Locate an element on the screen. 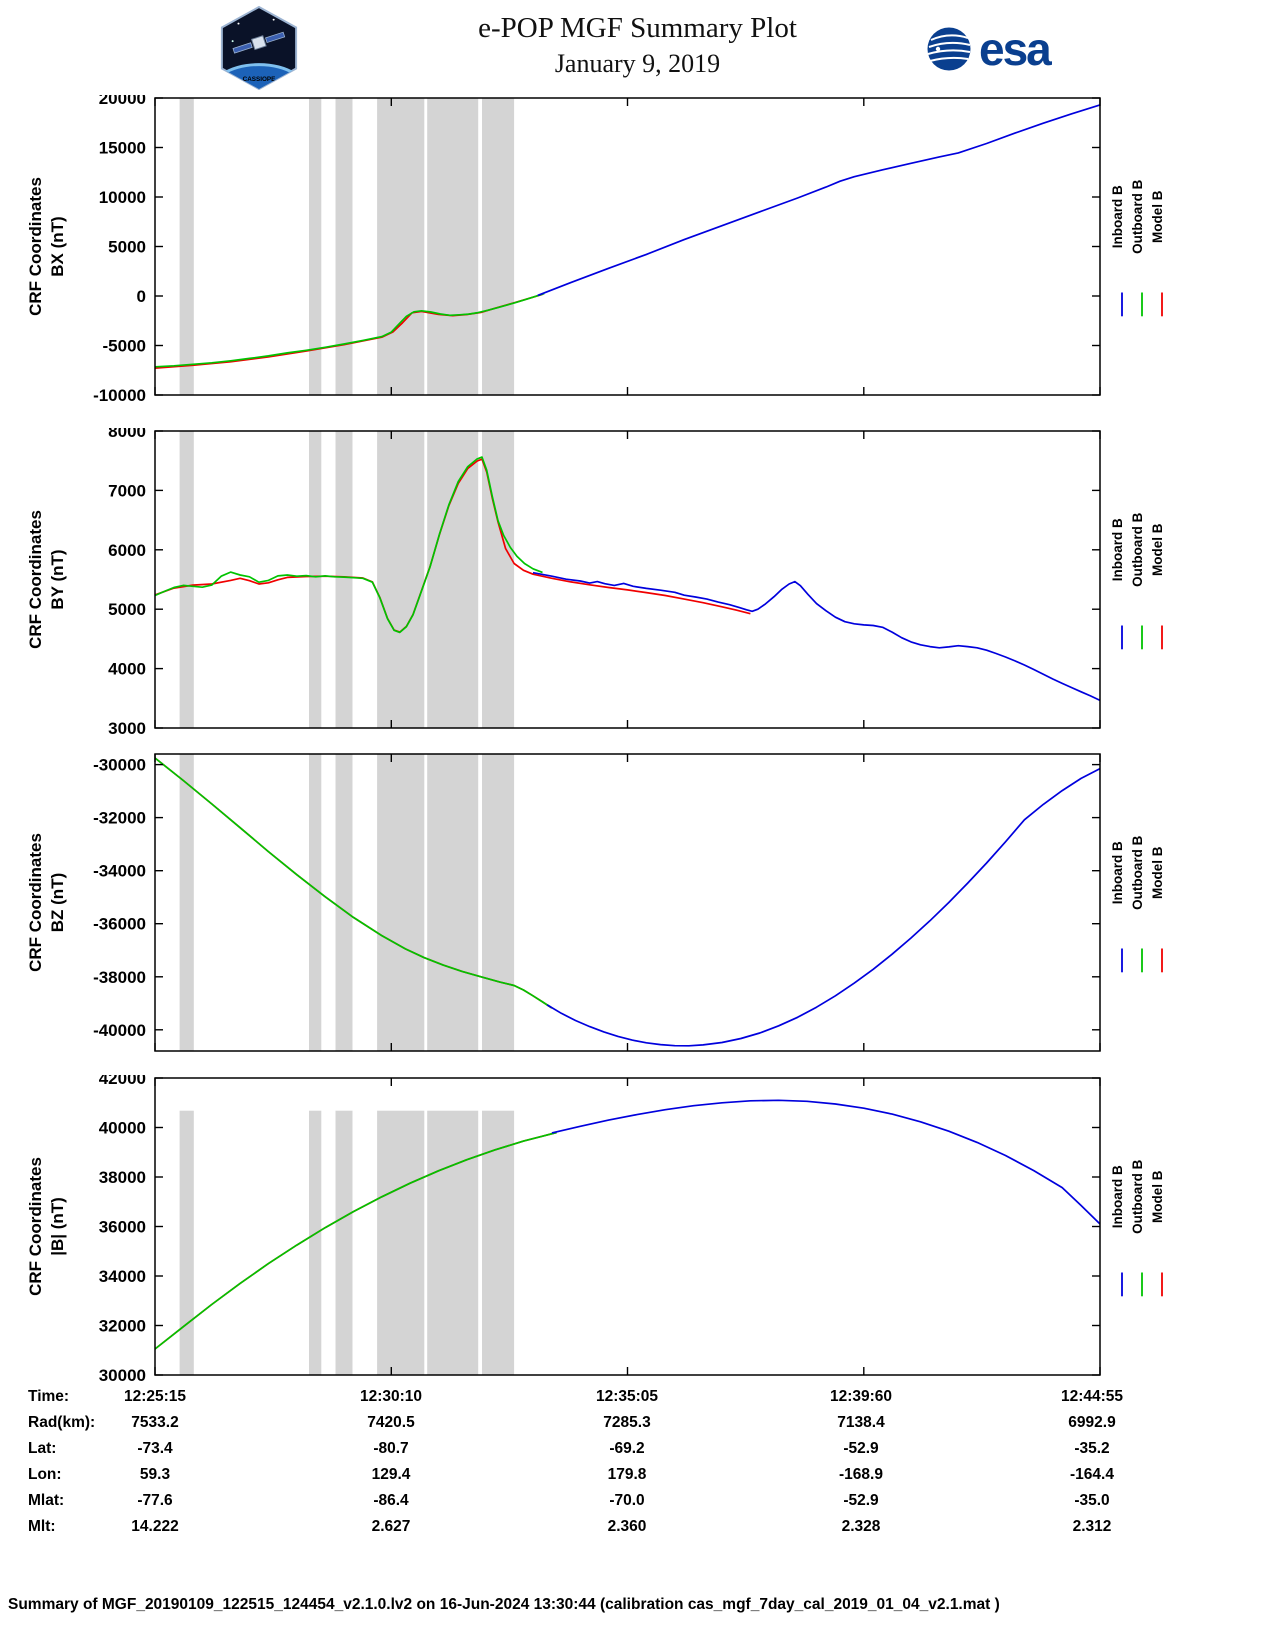 Image resolution: width=1275 pixels, height=1650 pixels. ephemeris-value: 7285.3 is located at coordinates (627, 1422).